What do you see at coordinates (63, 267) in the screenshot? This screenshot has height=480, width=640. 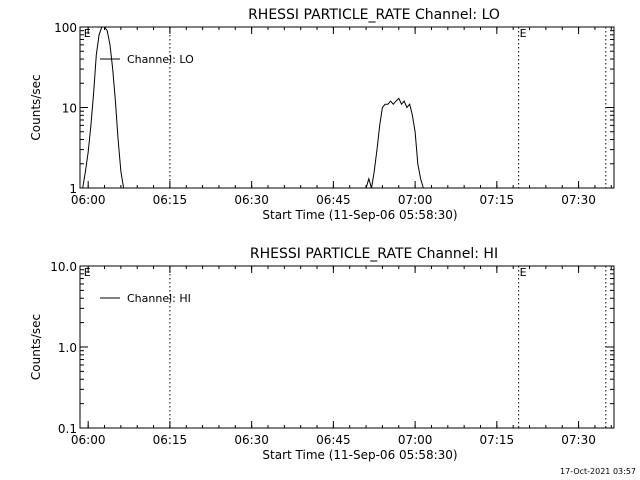 I see `panel-2-y-tick-label: 10.0` at bounding box center [63, 267].